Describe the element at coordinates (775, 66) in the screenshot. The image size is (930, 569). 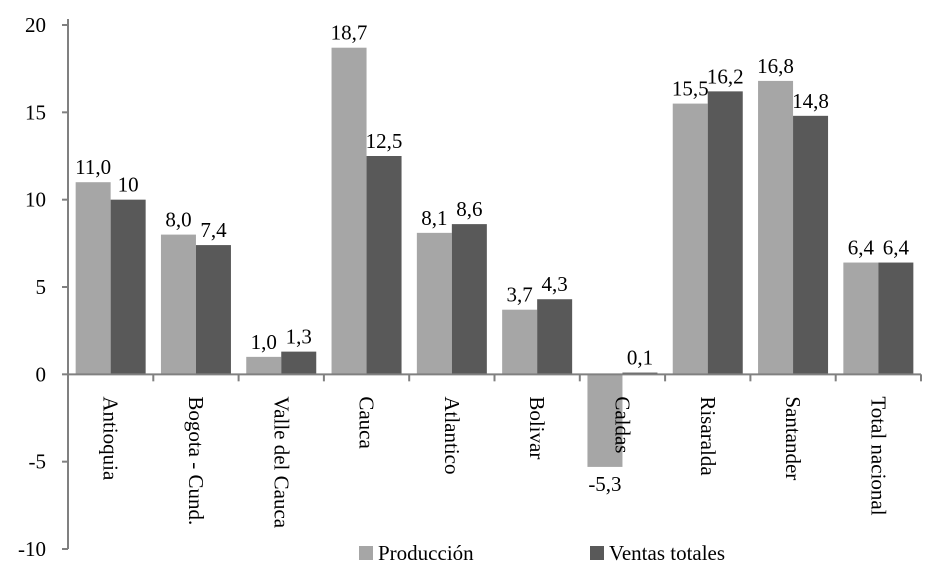
I see `data-label-produccion: 16,8` at that location.